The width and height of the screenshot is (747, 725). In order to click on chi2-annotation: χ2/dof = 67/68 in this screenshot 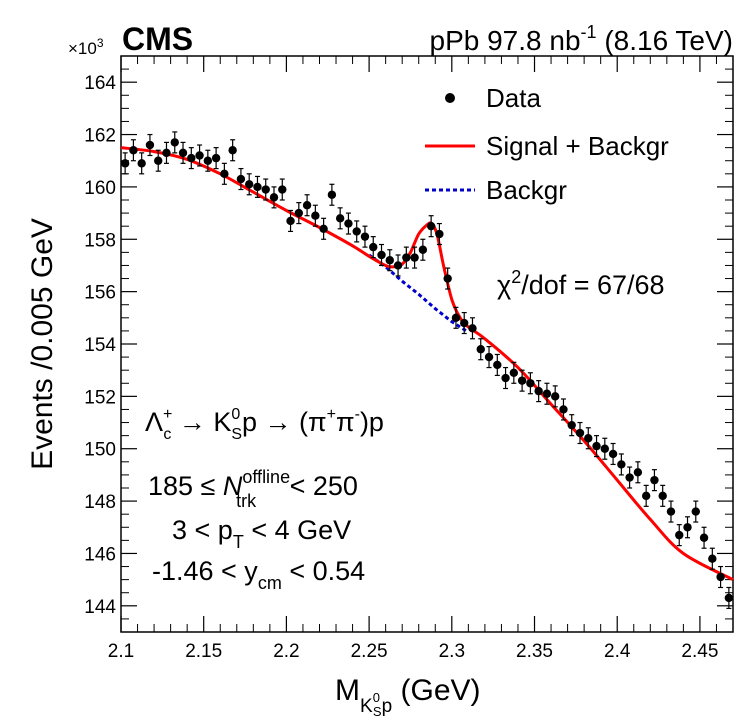, I will do `click(581, 283)`.